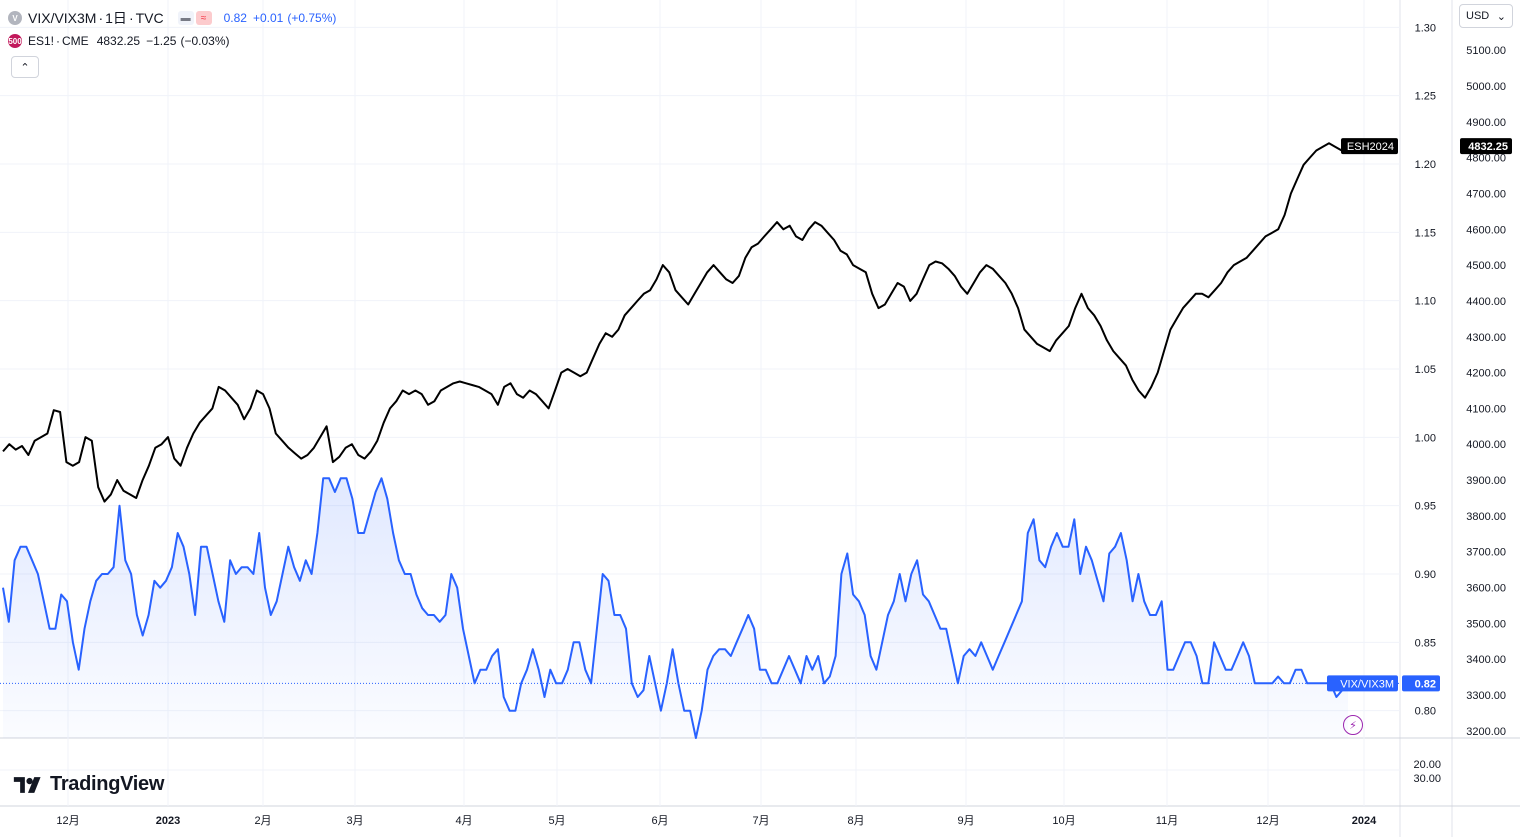 The height and width of the screenshot is (837, 1520). What do you see at coordinates (15, 18) in the screenshot?
I see `symbol-logo-icon: V` at bounding box center [15, 18].